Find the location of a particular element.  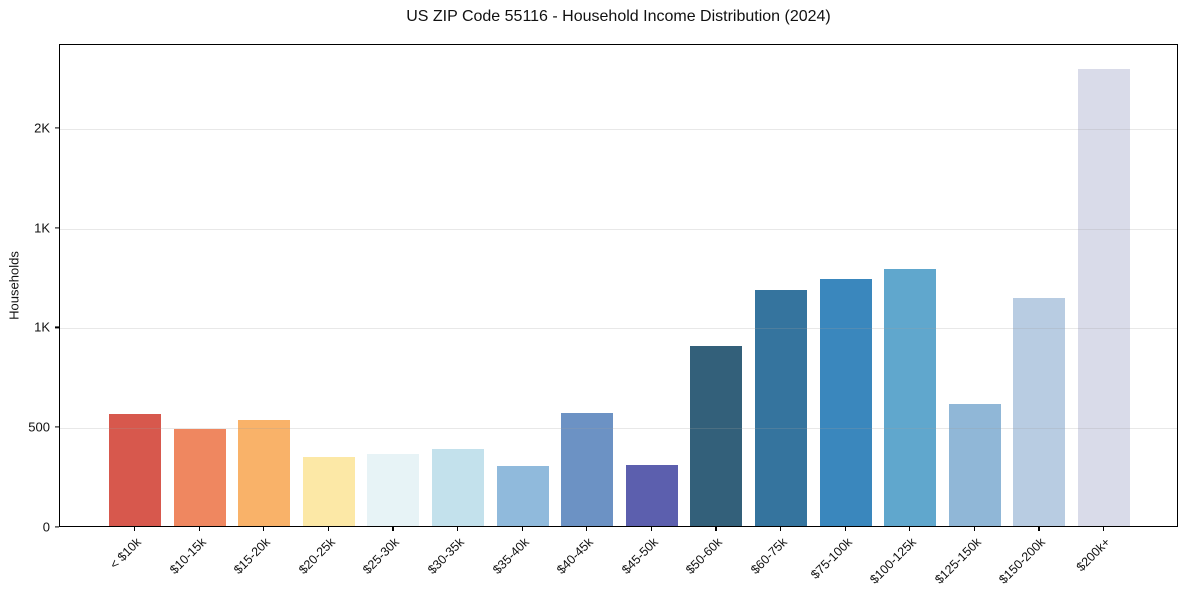

bar-75-100k is located at coordinates (845, 402).